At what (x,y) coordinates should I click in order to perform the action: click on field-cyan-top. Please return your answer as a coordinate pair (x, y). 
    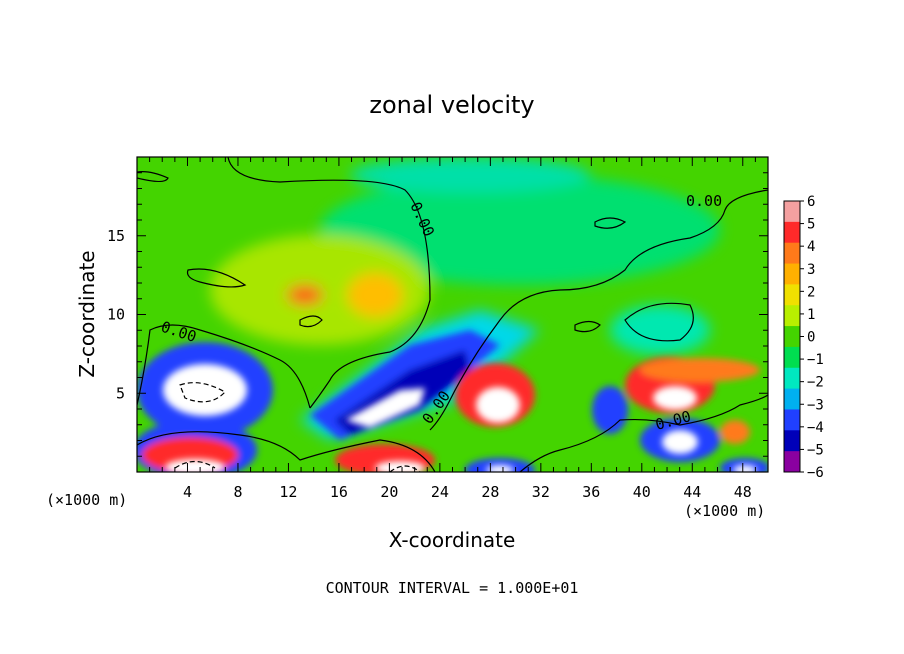
    Looking at the image, I should click on (470, 175).